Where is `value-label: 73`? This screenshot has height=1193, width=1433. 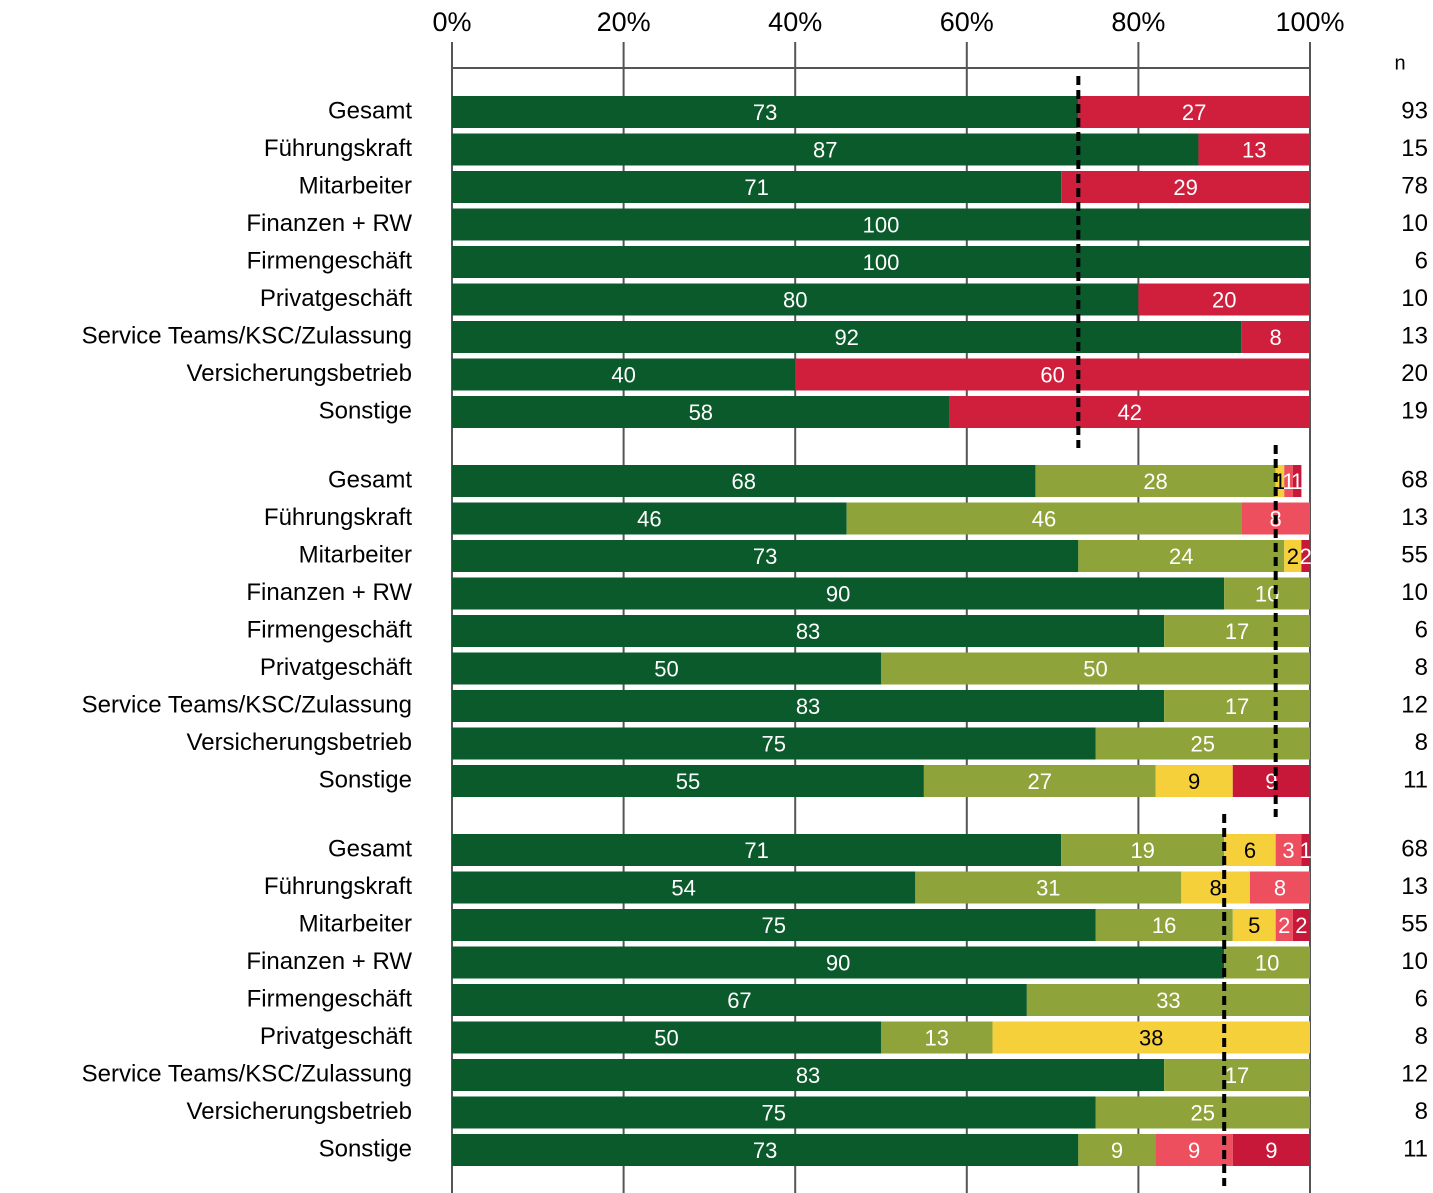
value-label: 73 is located at coordinates (765, 556).